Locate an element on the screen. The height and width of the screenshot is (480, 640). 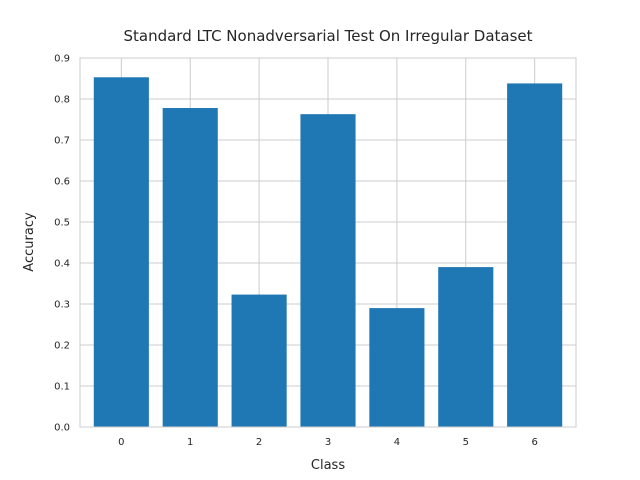
y-tick-label: 0.5 is located at coordinates (62, 223).